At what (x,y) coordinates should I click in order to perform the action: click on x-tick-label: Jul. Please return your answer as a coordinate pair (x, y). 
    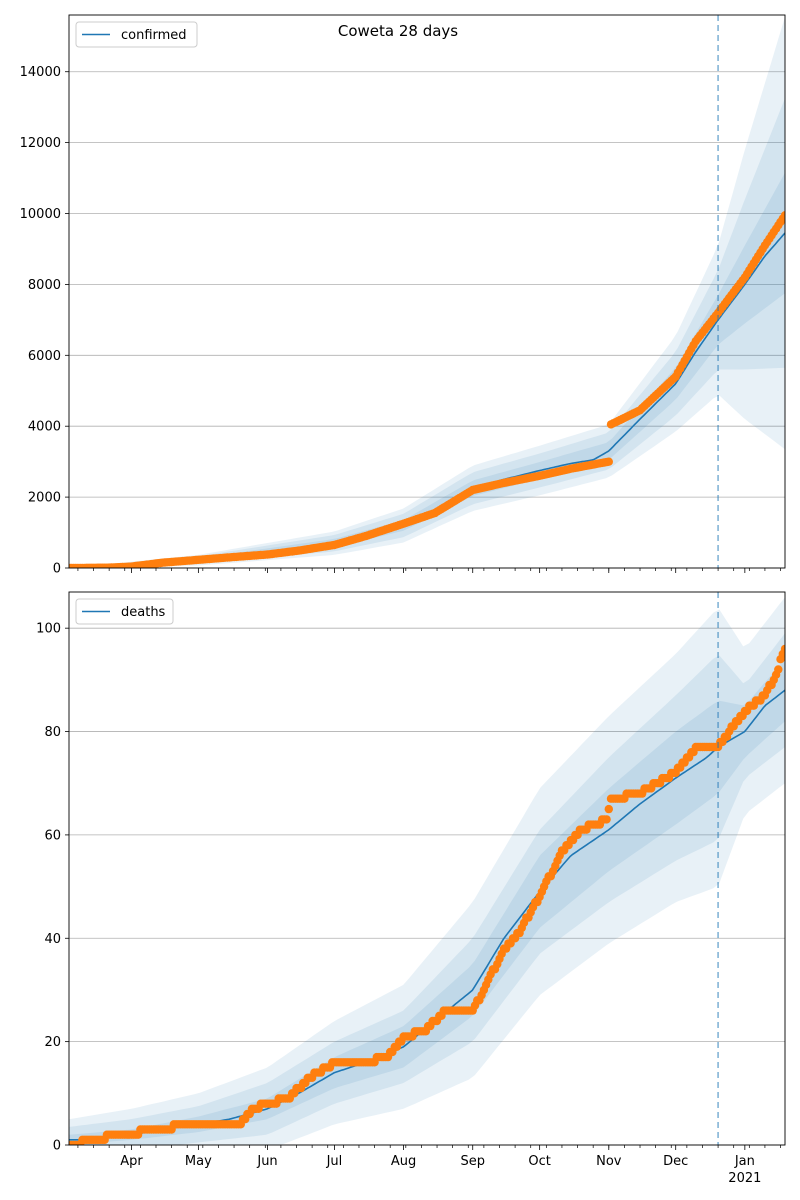
    Looking at the image, I should click on (334, 1161).